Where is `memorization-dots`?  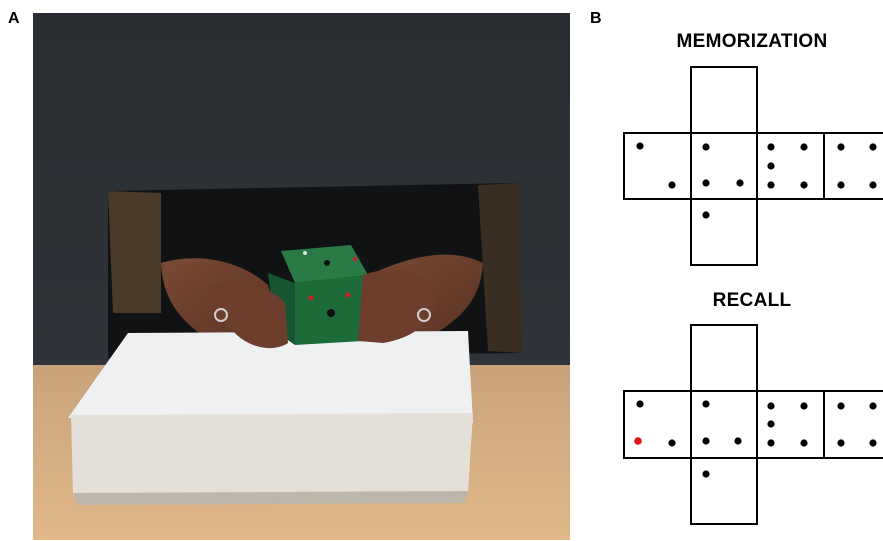
memorization-dots is located at coordinates (756, 180).